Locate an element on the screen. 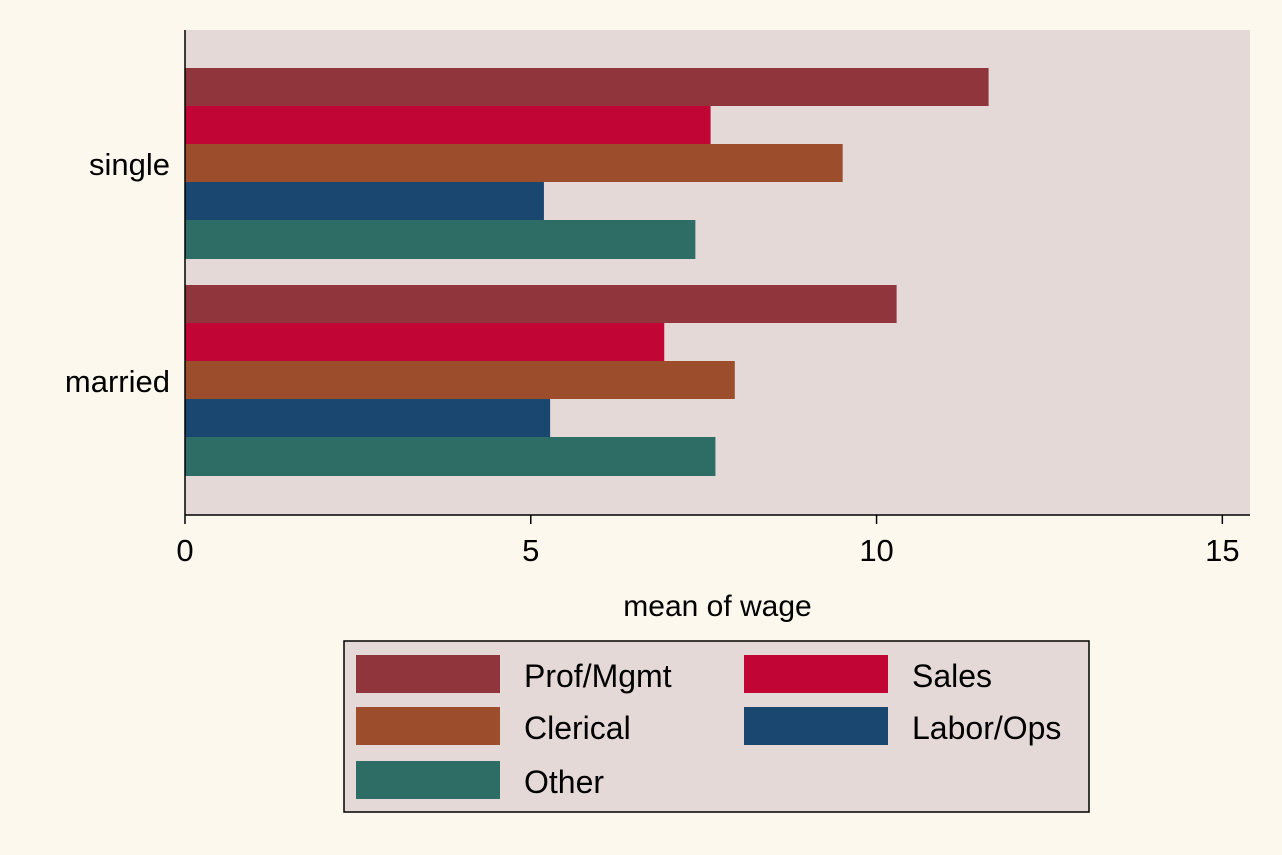  x-tick-label: 5 is located at coordinates (530, 550).